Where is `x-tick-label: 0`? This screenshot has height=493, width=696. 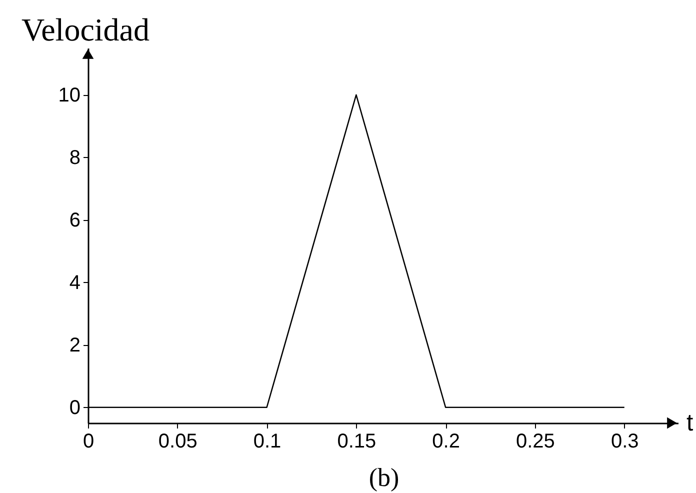
x-tick-label: 0 is located at coordinates (88, 441).